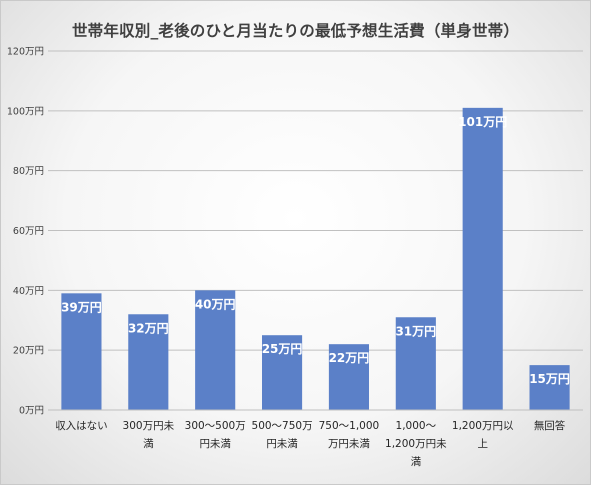  I want to click on x-category-label-line: 500～750万, so click(282, 426).